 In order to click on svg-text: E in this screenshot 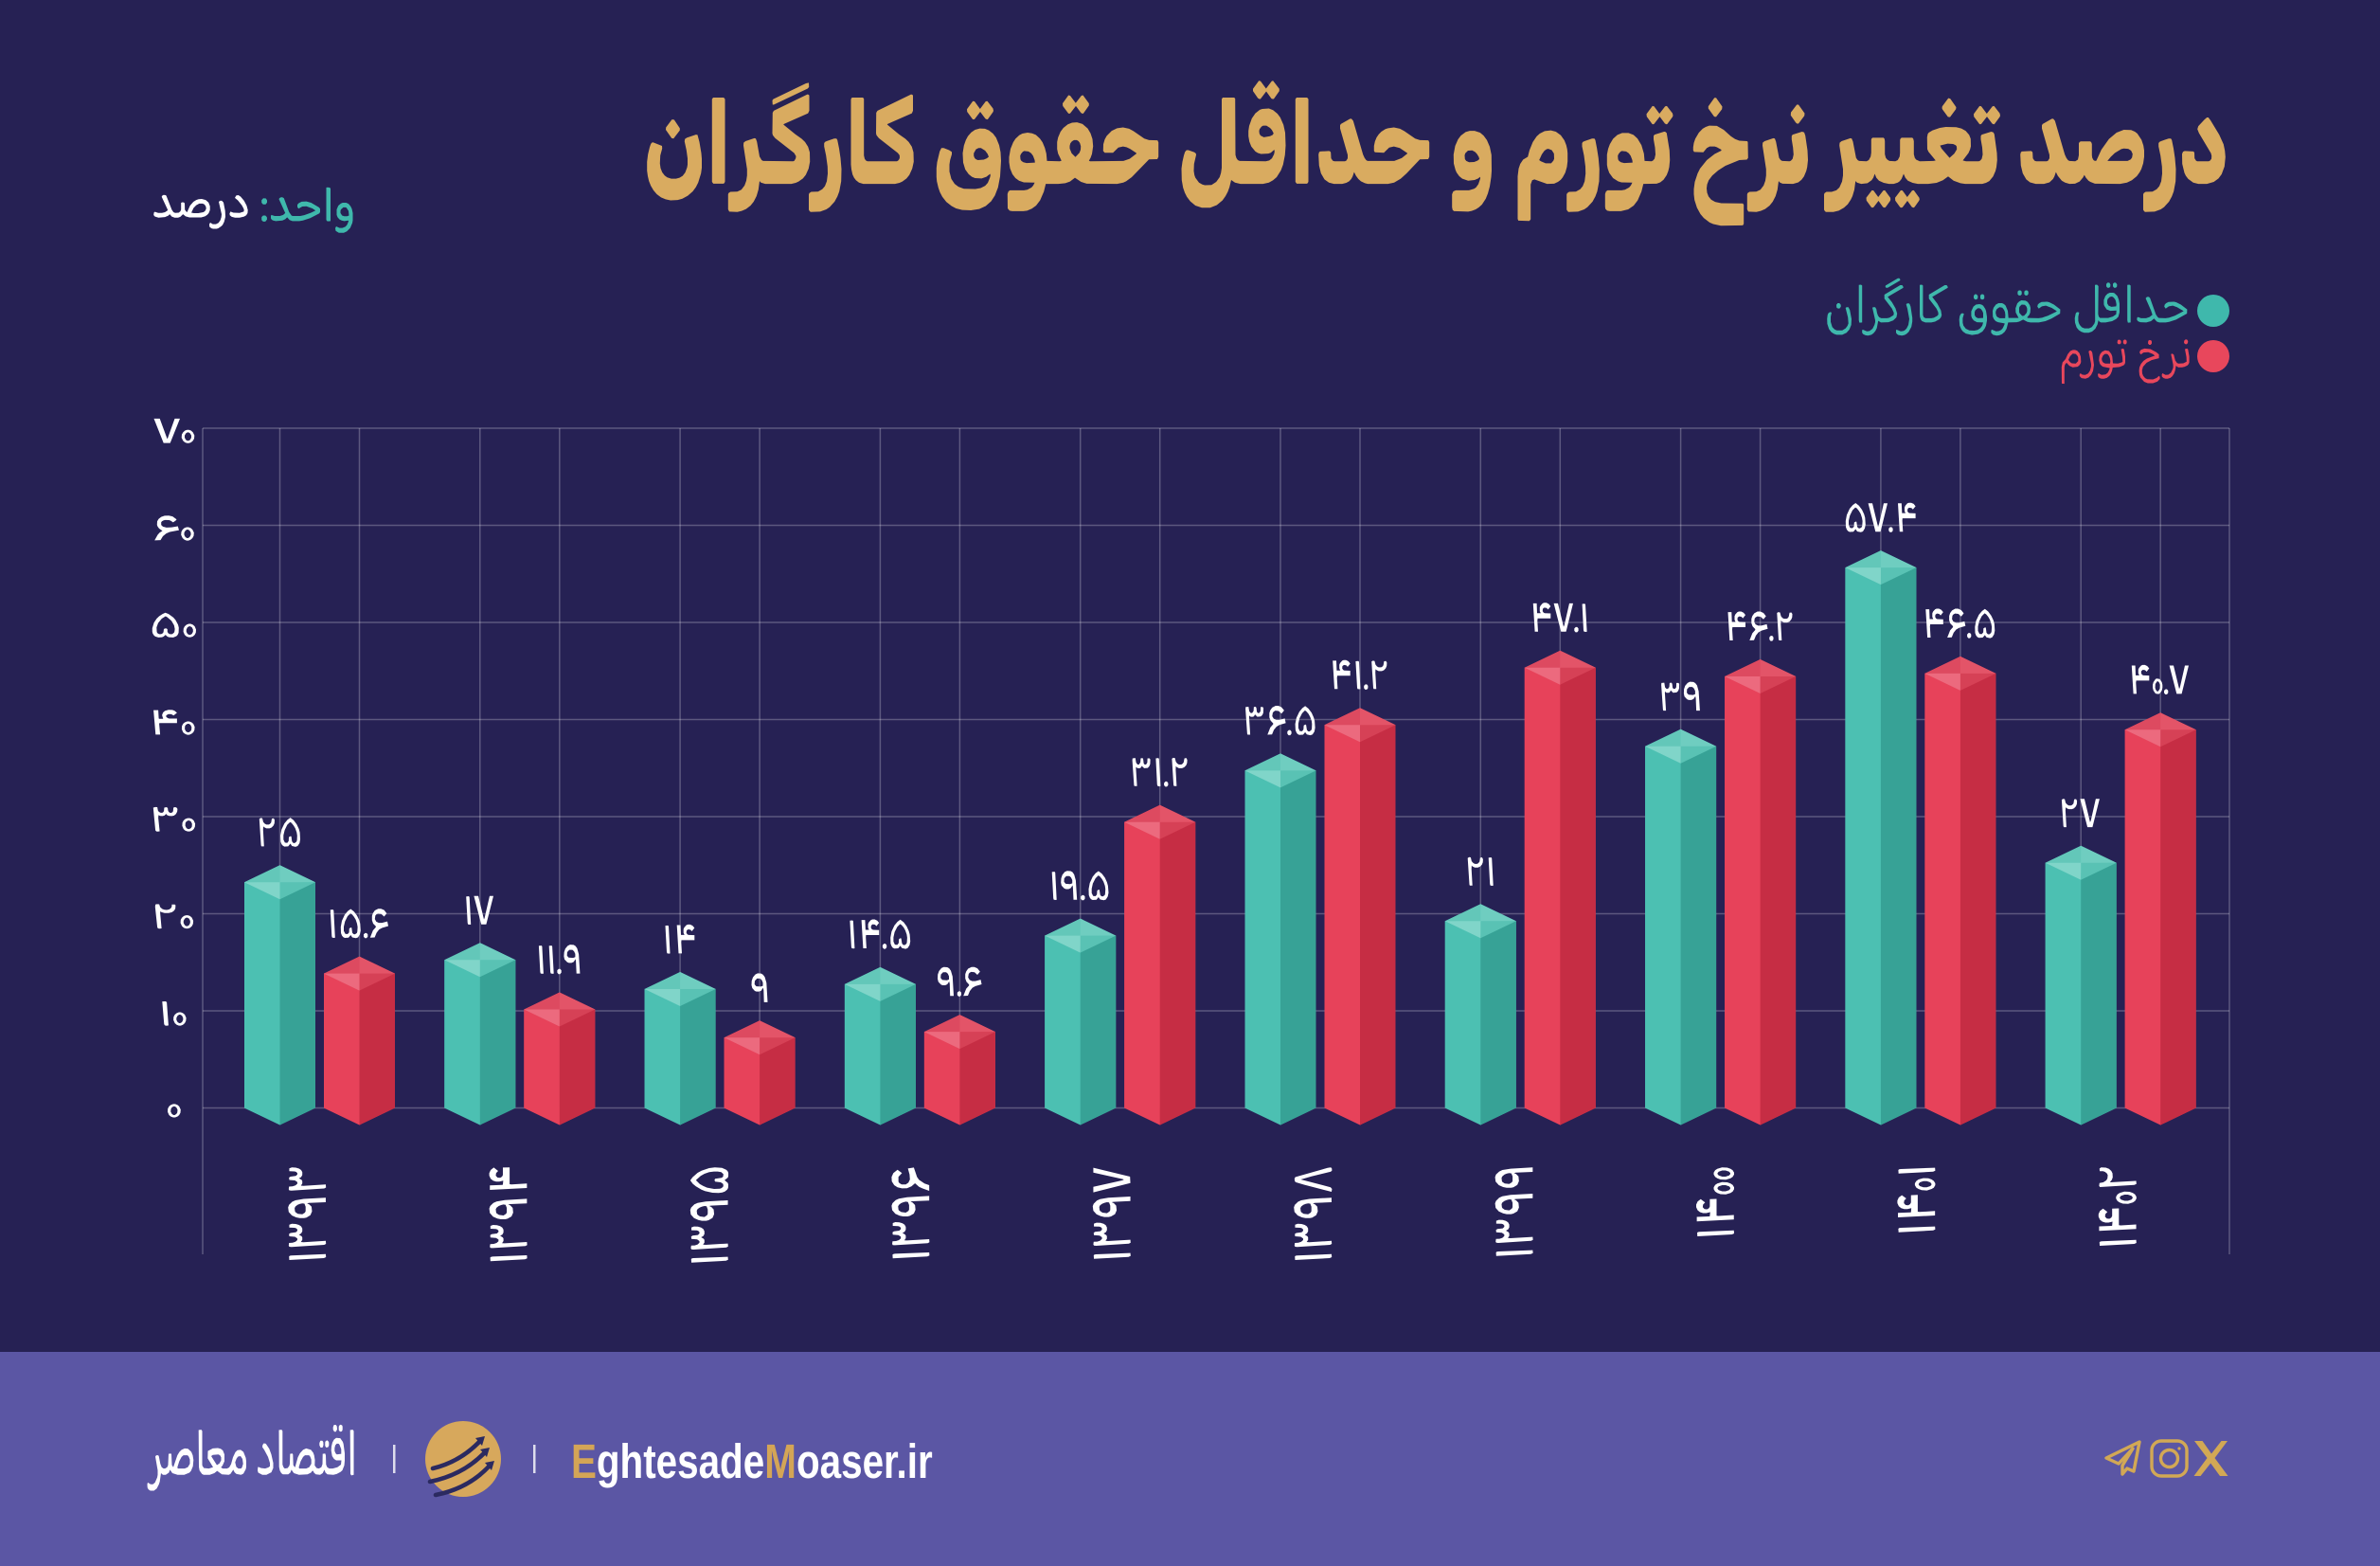, I will do `click(584, 1460)`.